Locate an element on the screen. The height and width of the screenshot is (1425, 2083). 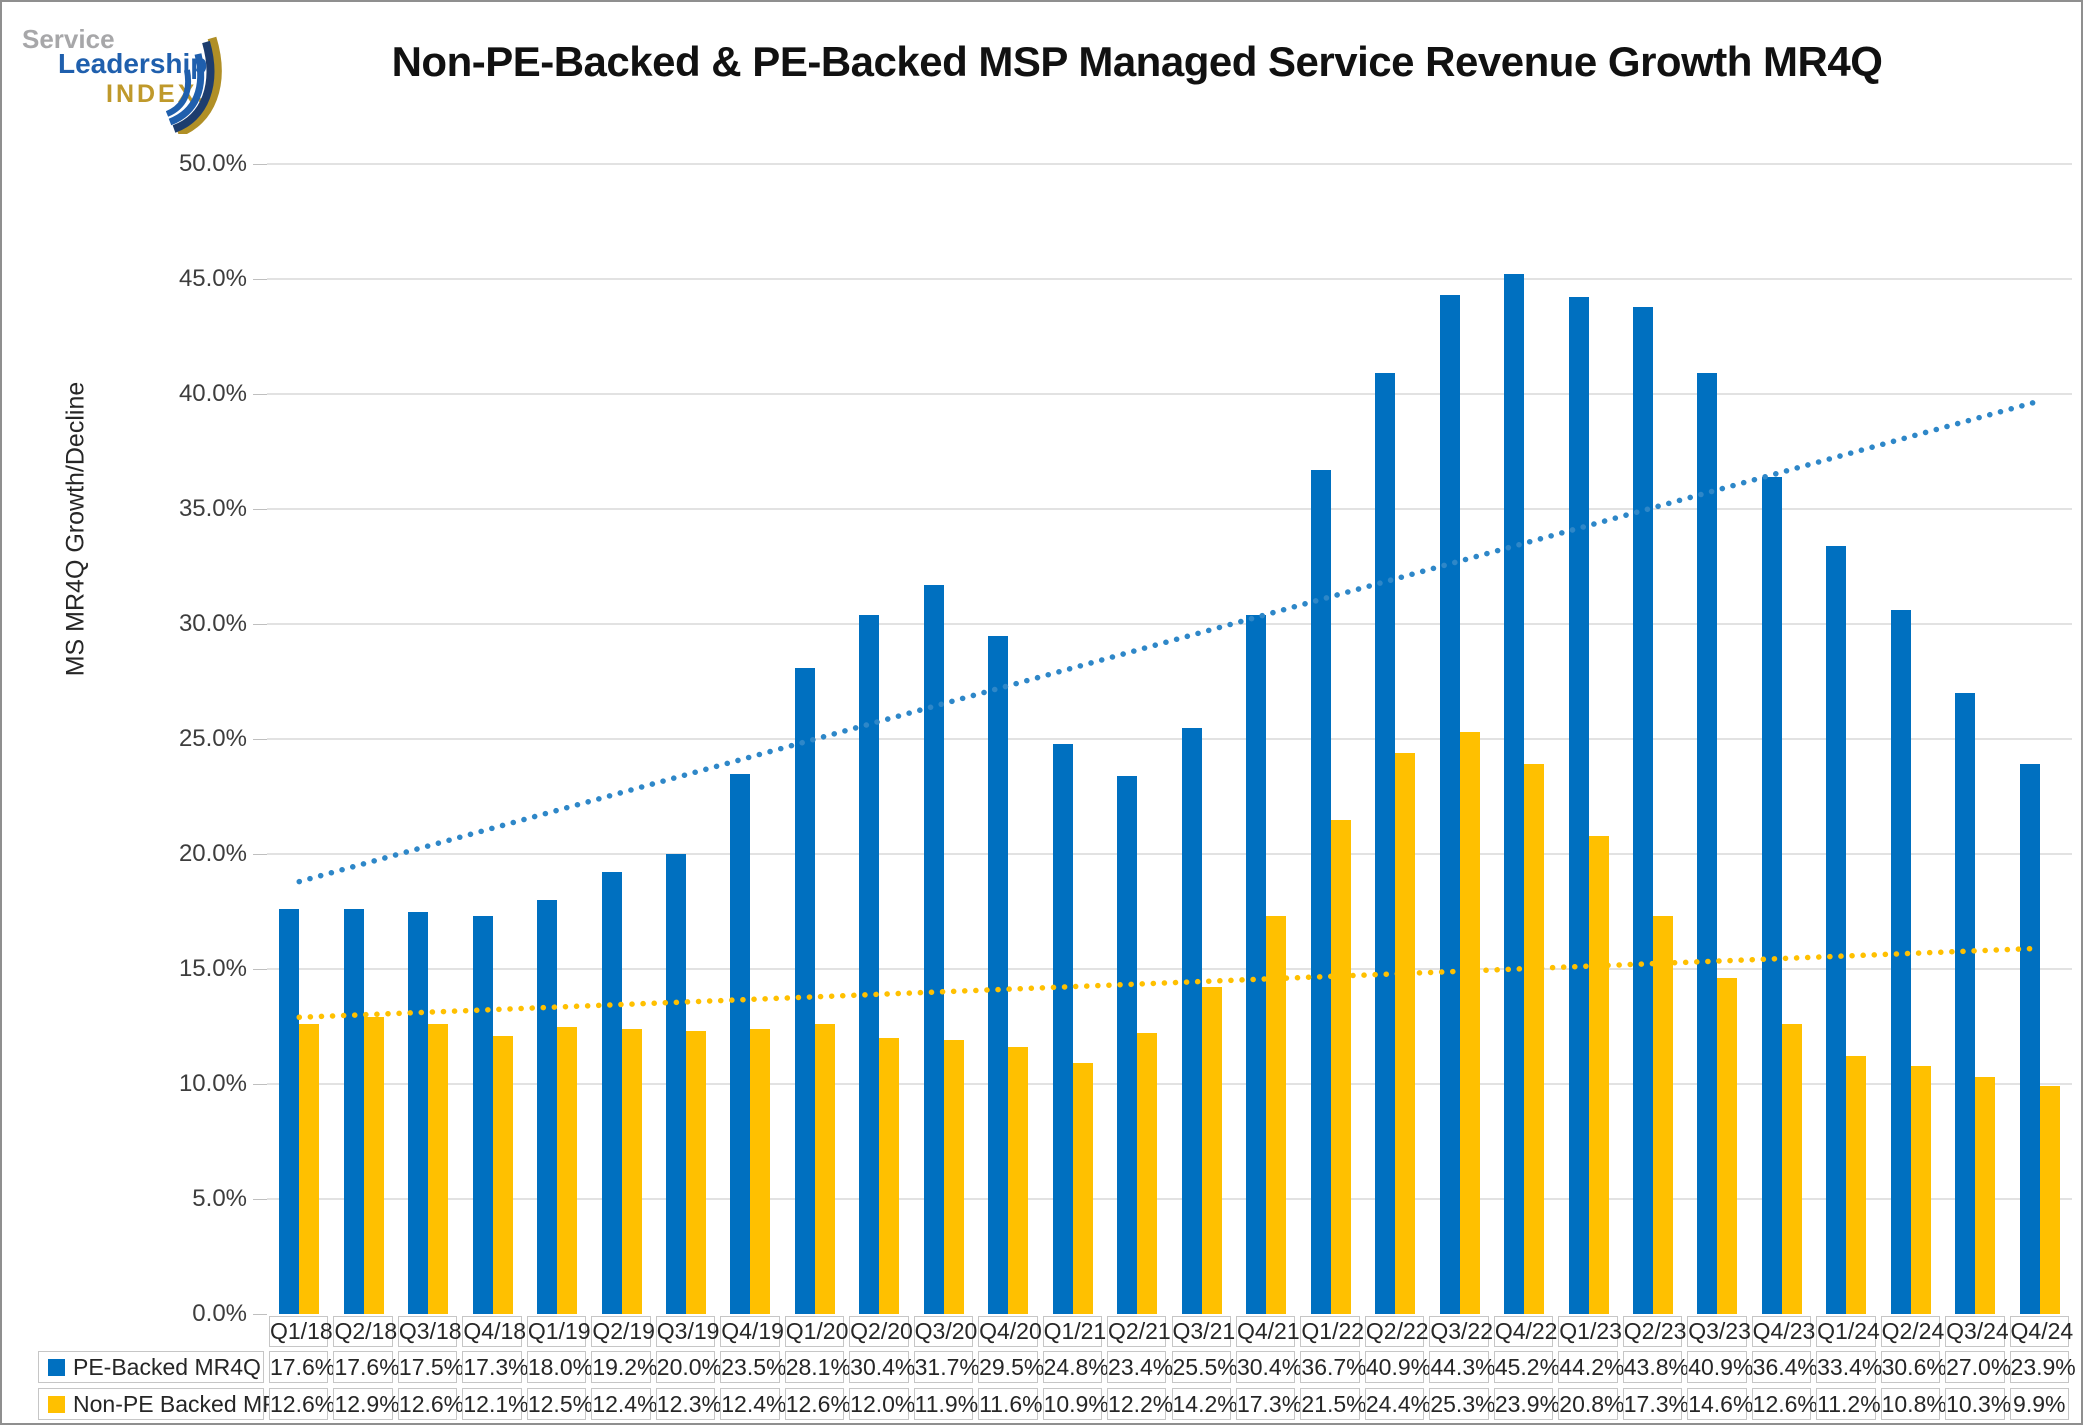
category-header-cell: Q4/23 is located at coordinates (1783, 1331).